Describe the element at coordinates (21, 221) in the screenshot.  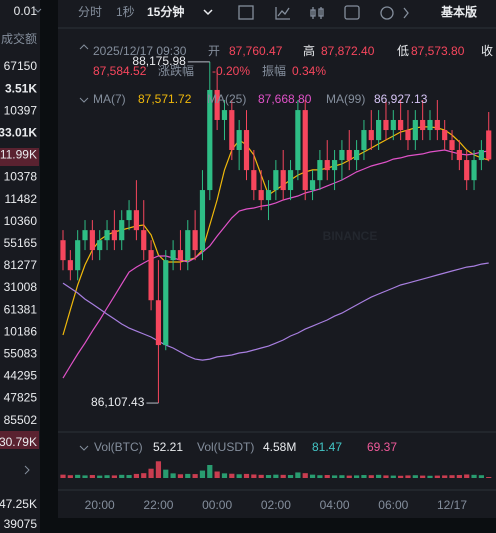
I see `order-amount: 10360` at that location.